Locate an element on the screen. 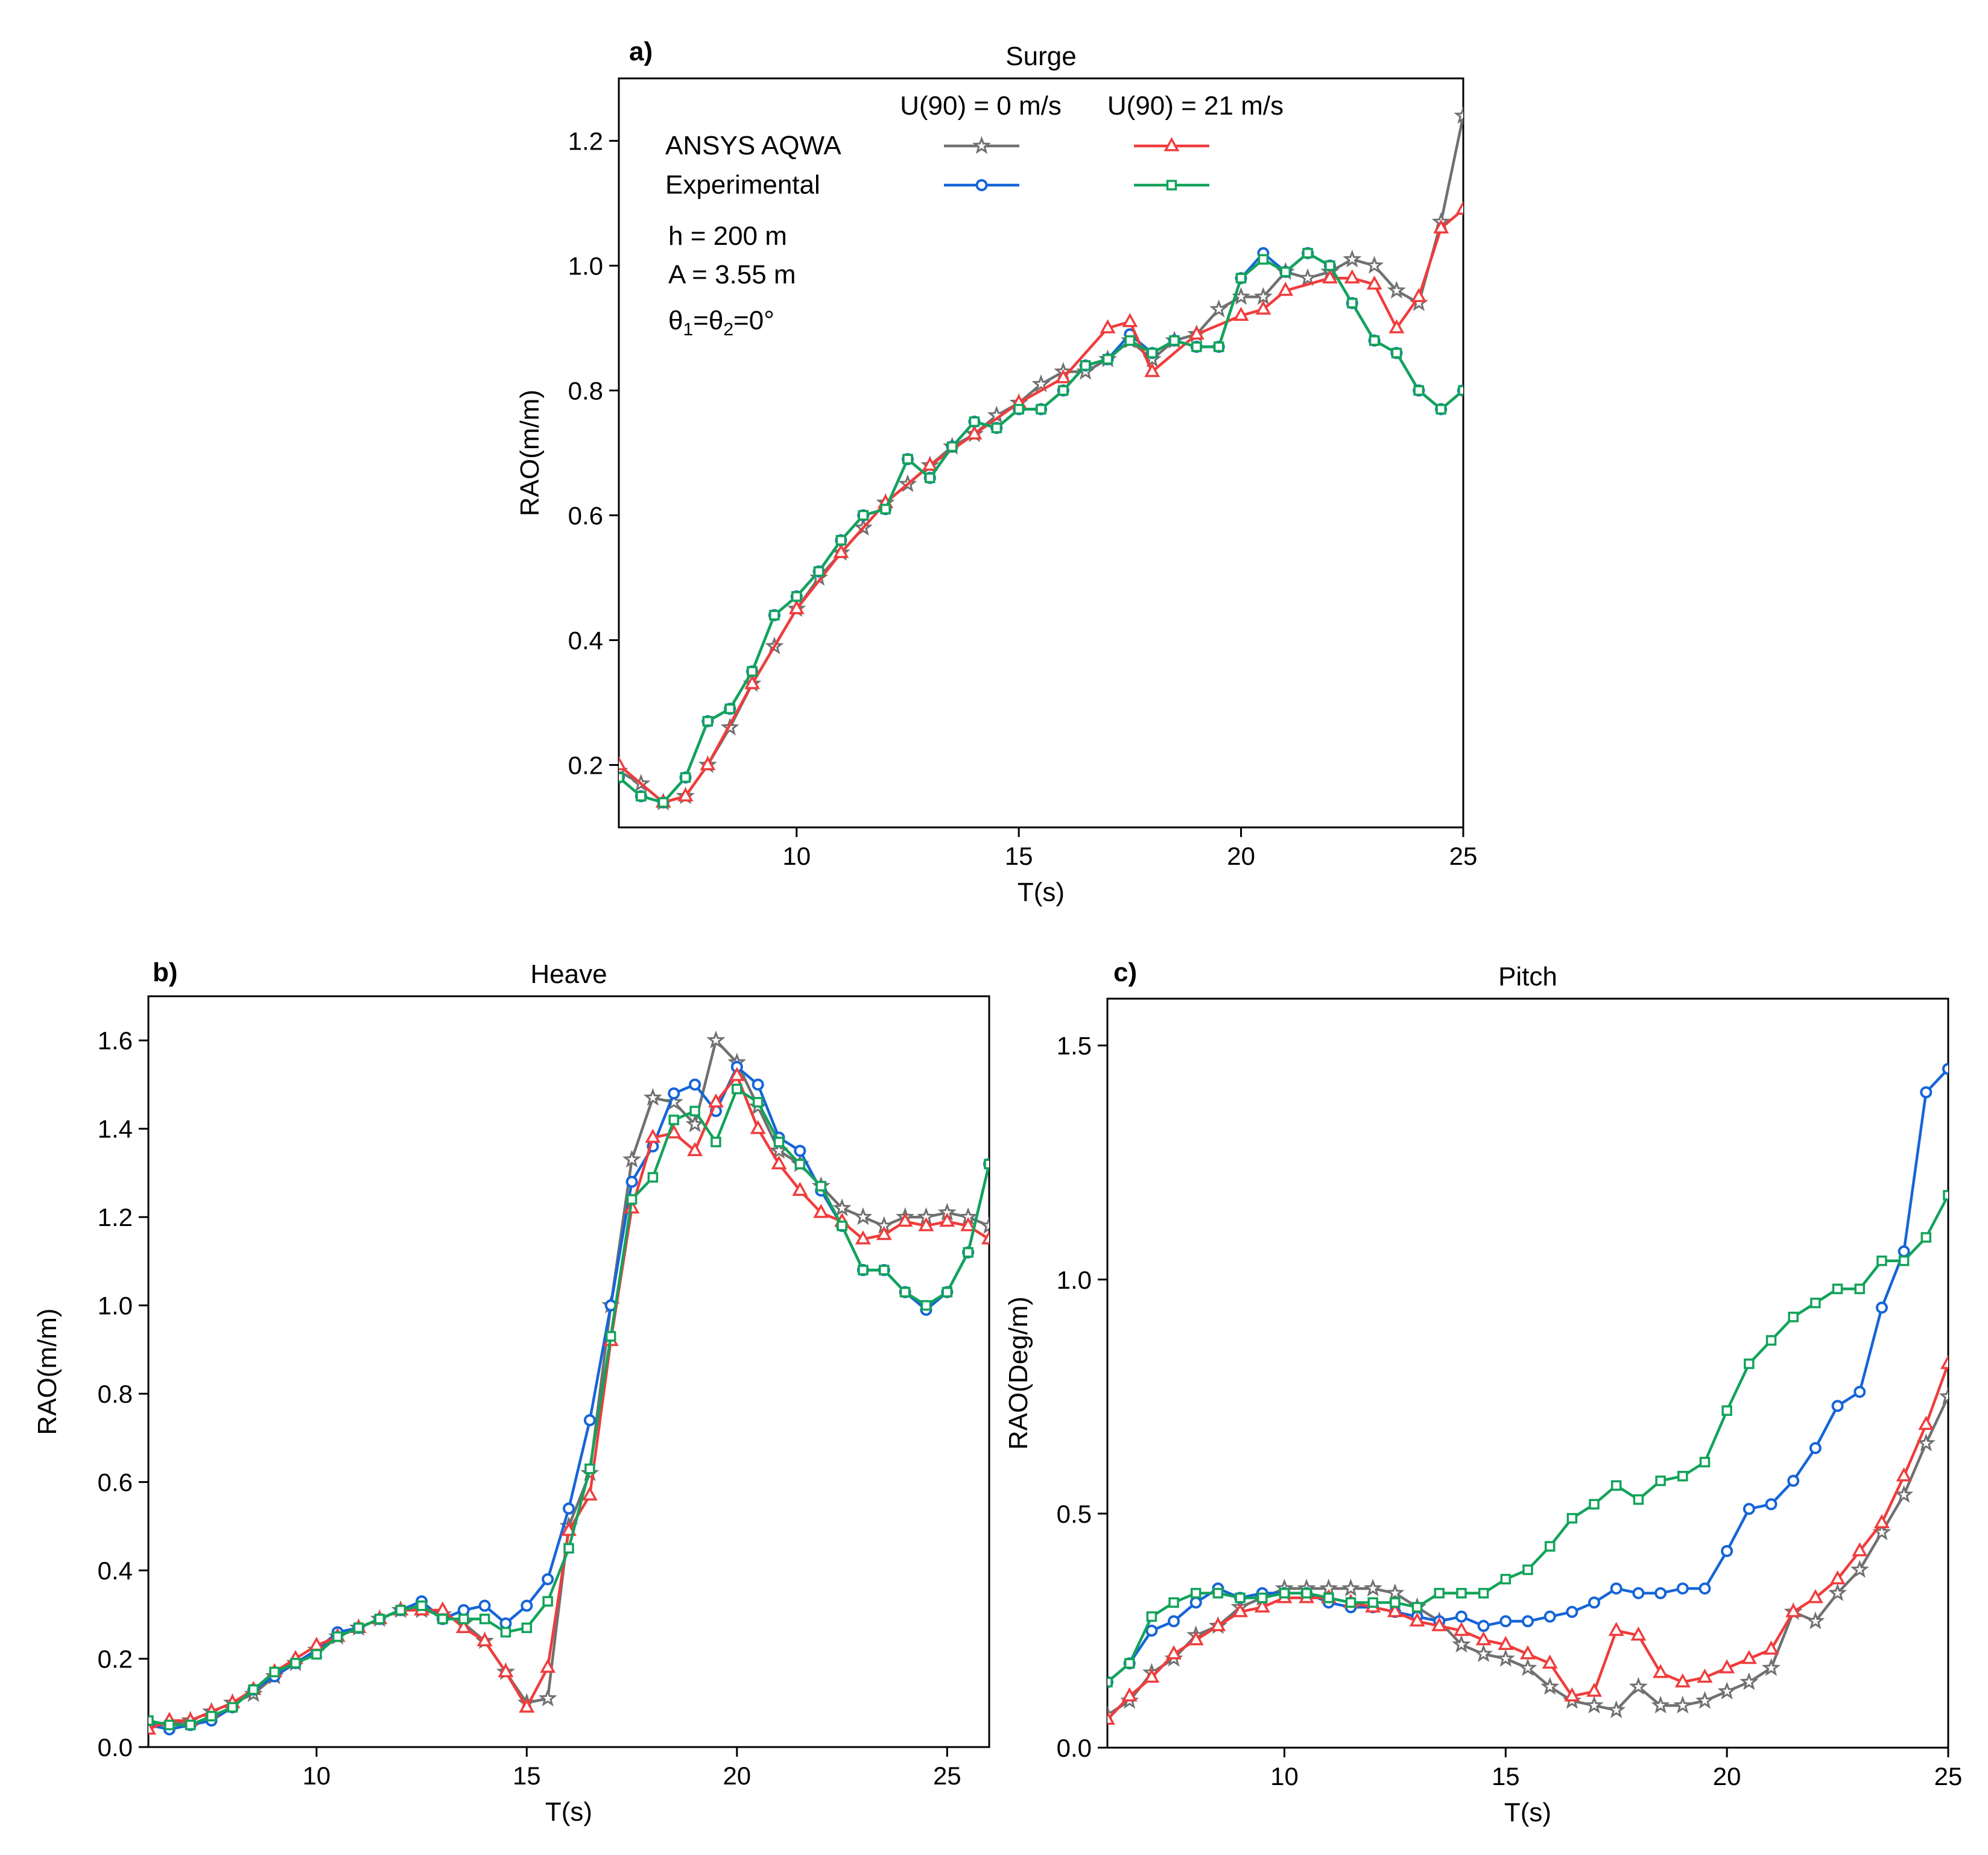 The image size is (1988, 1855). y-axis-label: RAO(Deg/m) is located at coordinates (1018, 1374).